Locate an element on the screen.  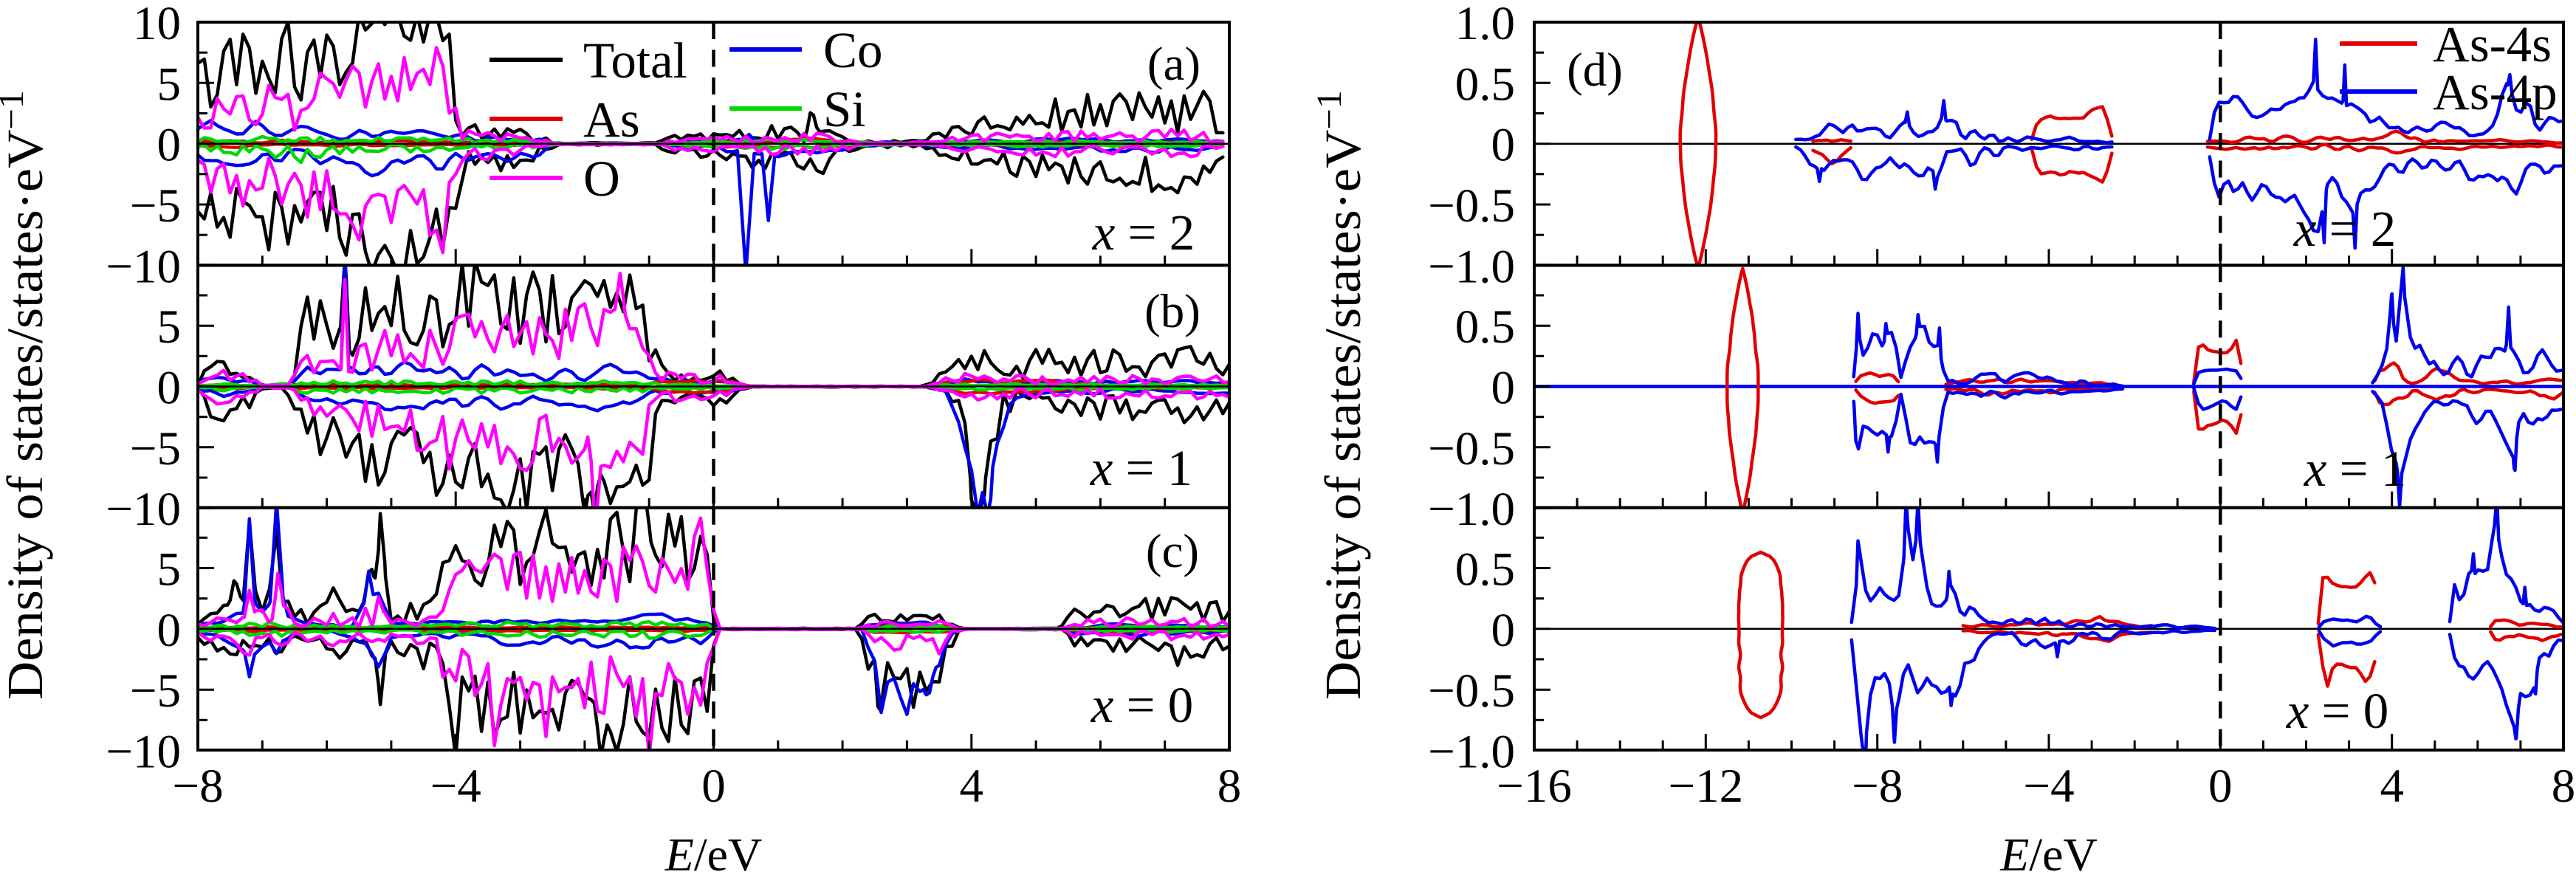
svg-text: (a) is located at coordinates (1174, 64).